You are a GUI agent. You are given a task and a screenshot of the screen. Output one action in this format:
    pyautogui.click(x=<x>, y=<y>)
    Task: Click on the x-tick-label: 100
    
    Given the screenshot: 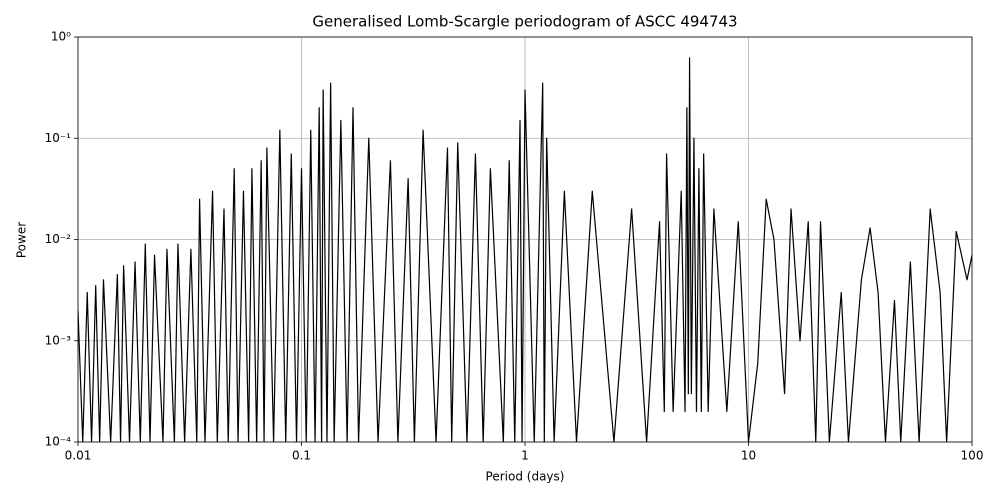 What is the action you would take?
    pyautogui.click(x=972, y=456)
    